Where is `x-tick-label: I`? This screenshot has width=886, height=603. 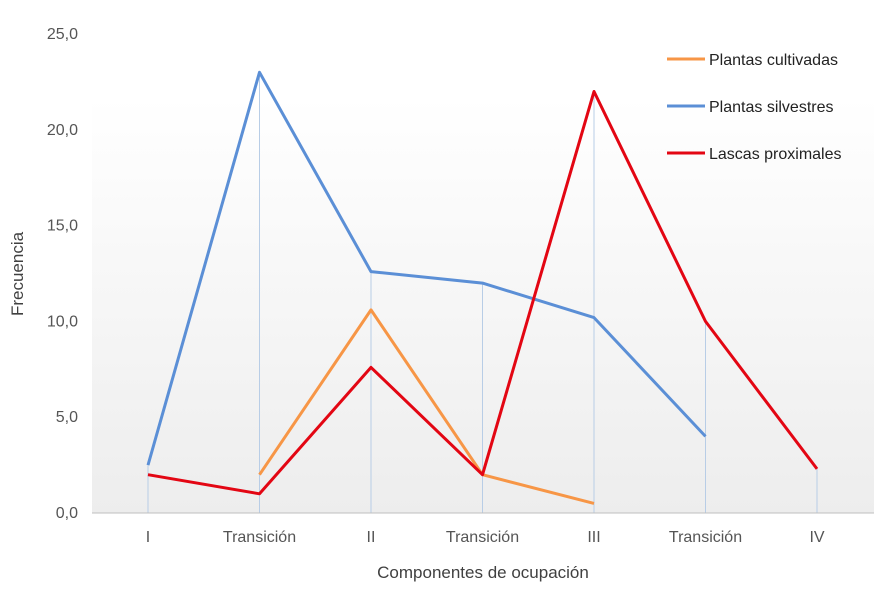
x-tick-label: I is located at coordinates (148, 537).